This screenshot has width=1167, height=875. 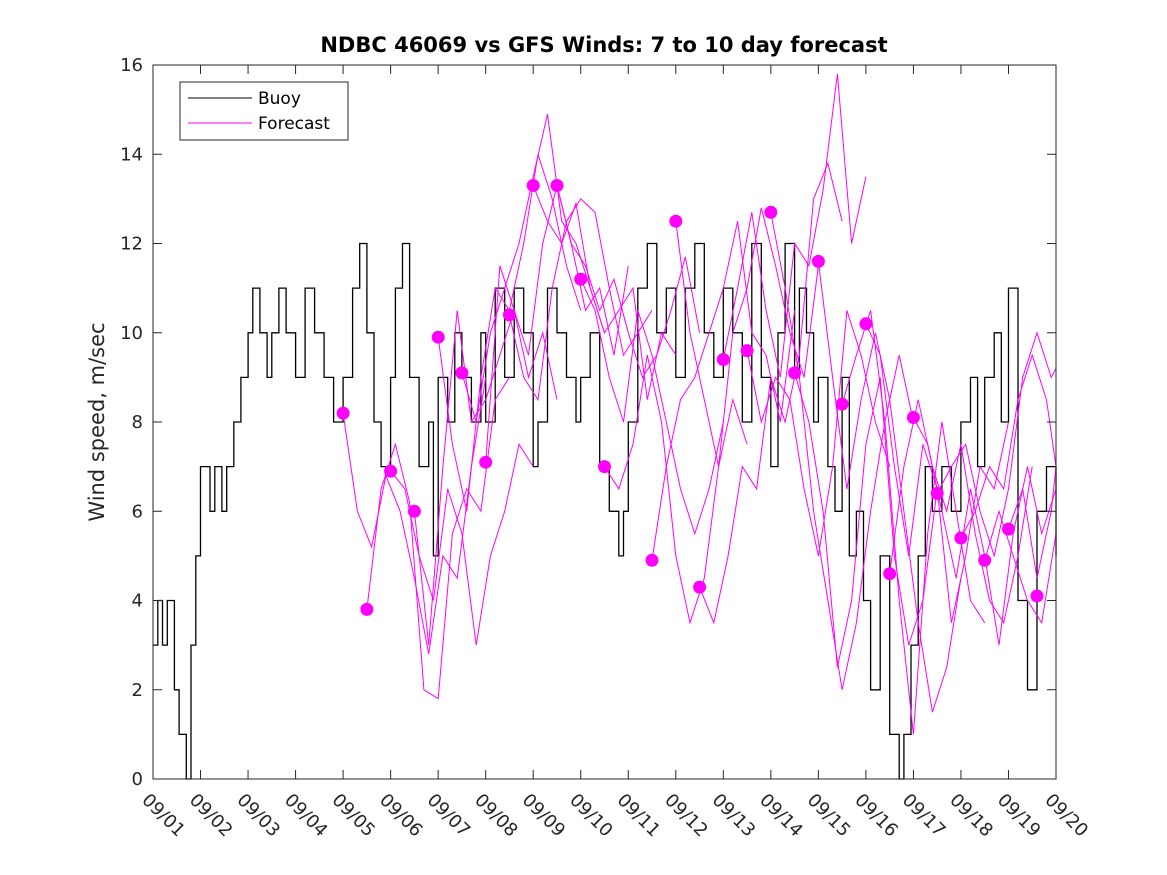 I want to click on legend: Buoy Forecast, so click(x=264, y=111).